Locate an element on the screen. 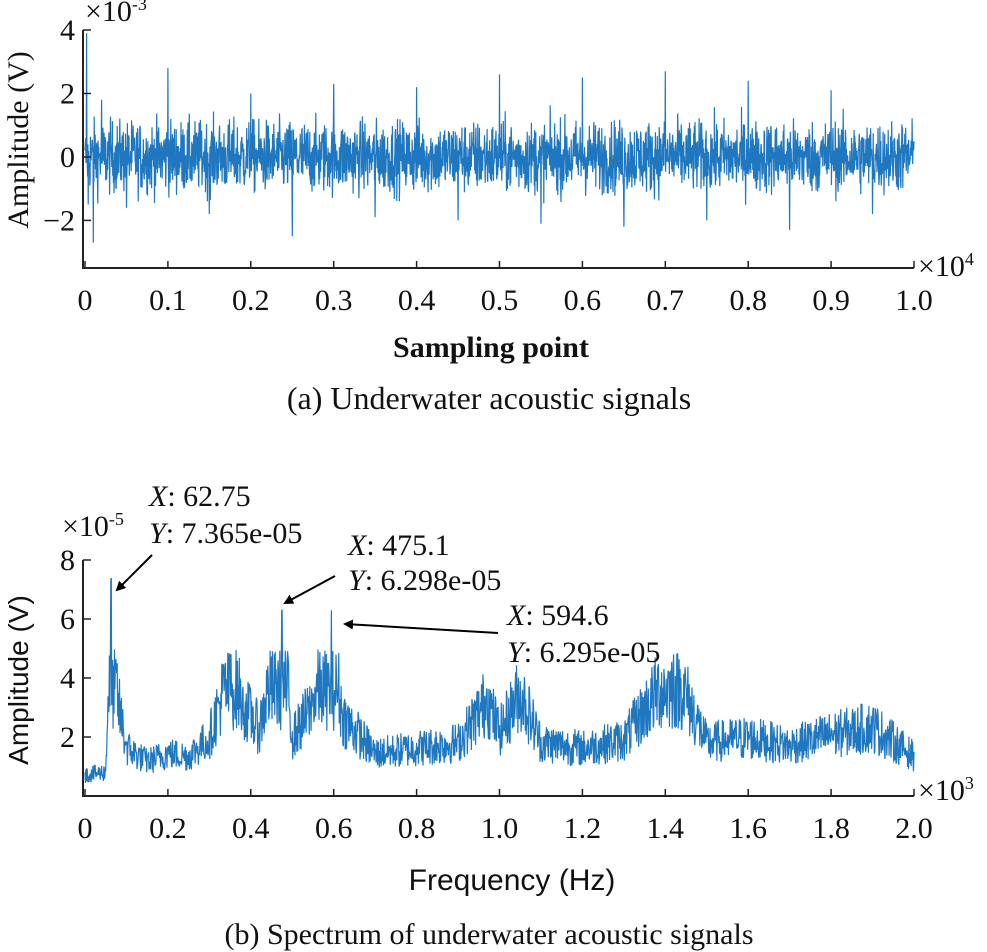 This screenshot has height=952, width=987. datatip-2-x: X: 475.1 is located at coordinates (398, 545).